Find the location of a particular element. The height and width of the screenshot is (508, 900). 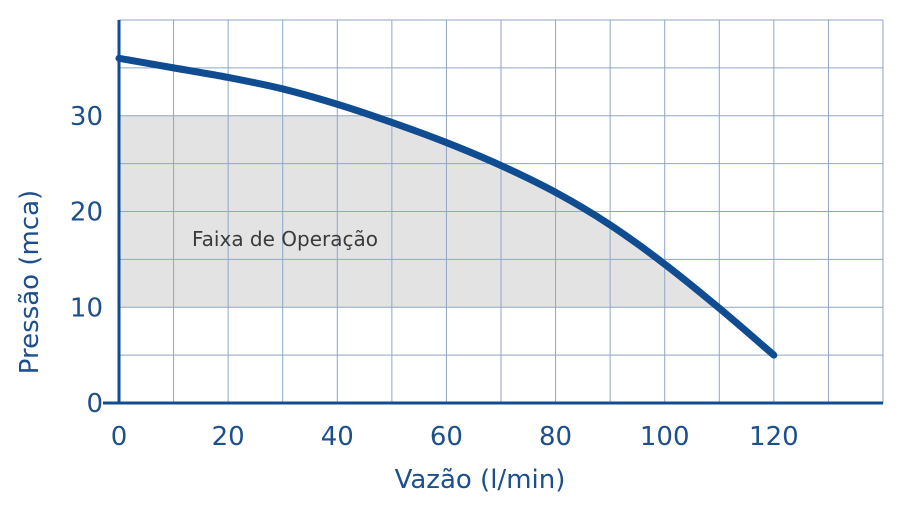

operating-region-label: Faixa de Operação is located at coordinates (285, 239).